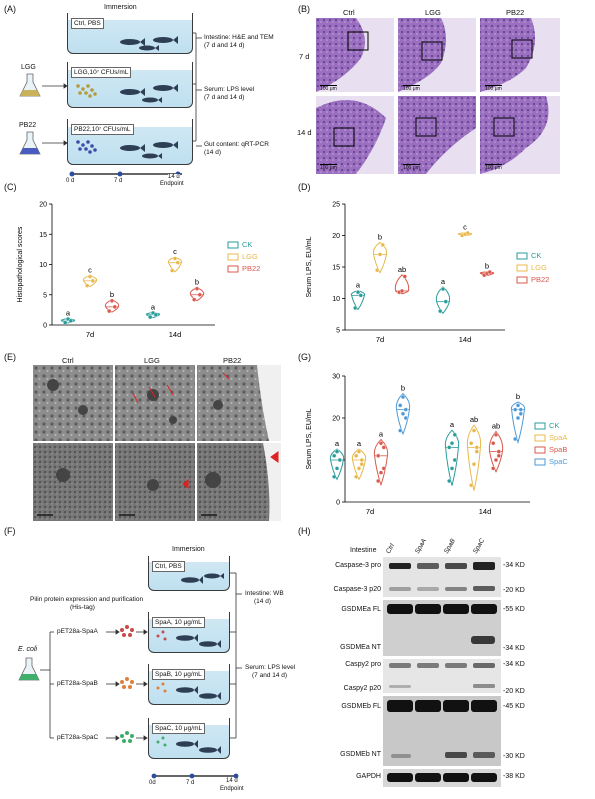 The height and width of the screenshot is (799, 595). I want to click on tem-col-pb22: PB22, so click(232, 360).